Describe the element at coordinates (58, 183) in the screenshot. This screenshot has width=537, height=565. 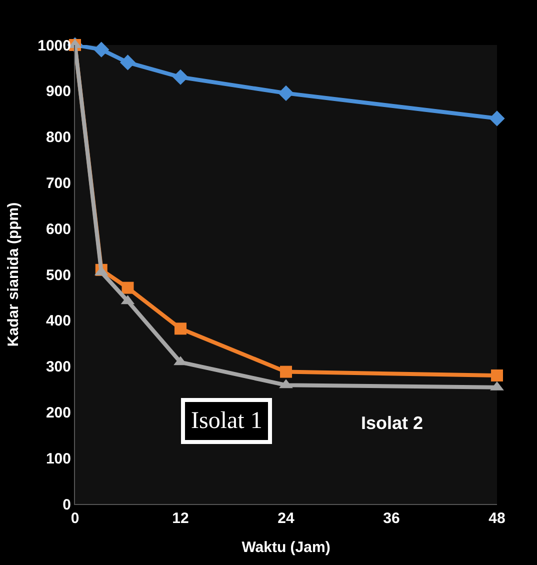
I see `y-tick-label: 700` at that location.